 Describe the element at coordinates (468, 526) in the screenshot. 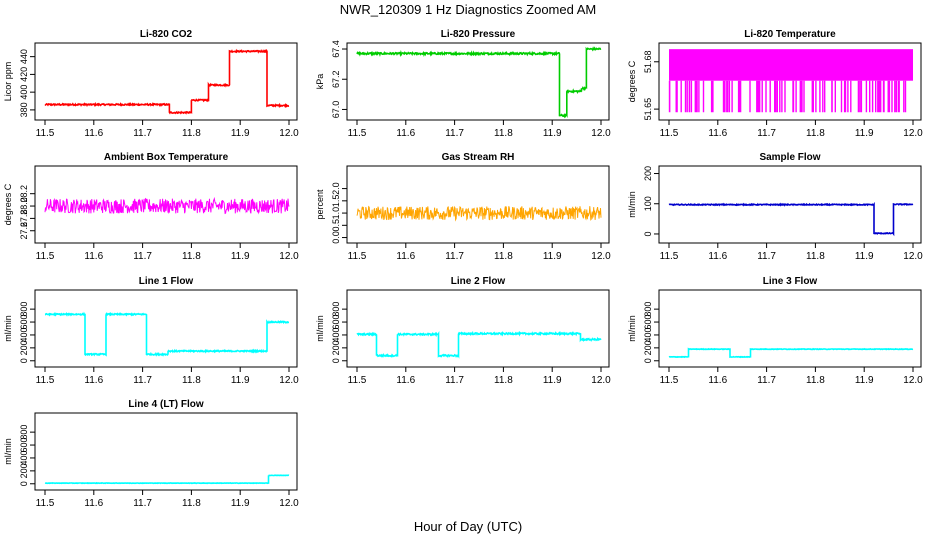

I see `figure-x-axis-label: Hour of Day (UTC)` at that location.